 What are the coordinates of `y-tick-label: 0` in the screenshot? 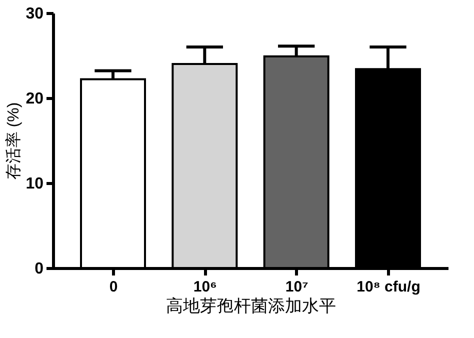 It's located at (39, 269).